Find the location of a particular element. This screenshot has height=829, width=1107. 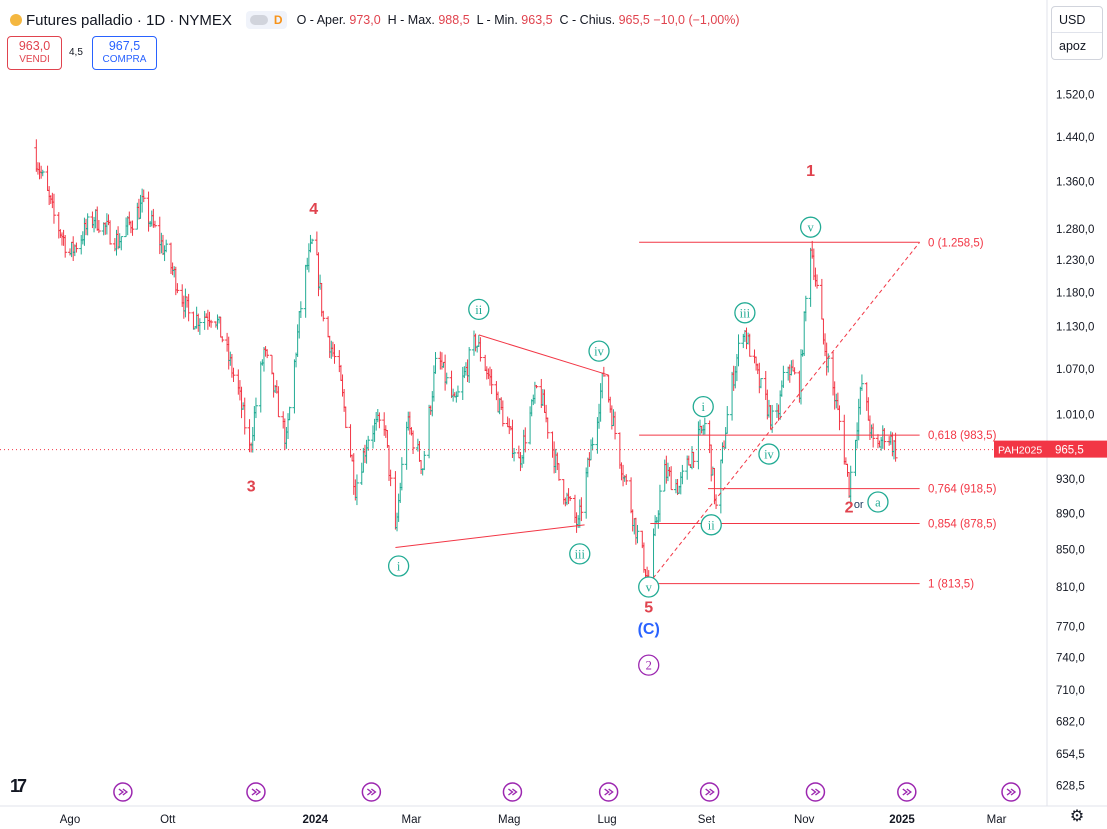

wave-label-circled: v is located at coordinates (810, 227).